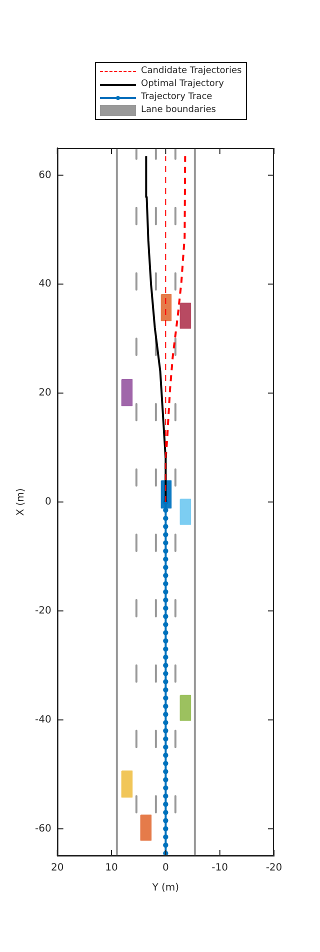 This screenshot has height=952, width=320. What do you see at coordinates (45, 393) in the screenshot?
I see `y-tick-label: 20` at bounding box center [45, 393].